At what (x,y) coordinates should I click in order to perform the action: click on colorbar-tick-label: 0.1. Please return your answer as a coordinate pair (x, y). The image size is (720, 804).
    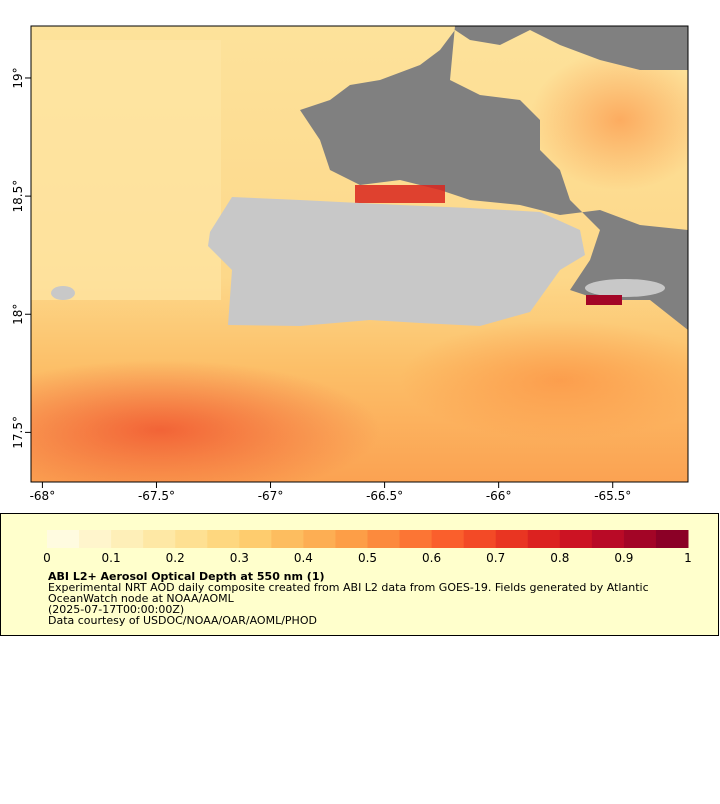
    Looking at the image, I should click on (111, 558).